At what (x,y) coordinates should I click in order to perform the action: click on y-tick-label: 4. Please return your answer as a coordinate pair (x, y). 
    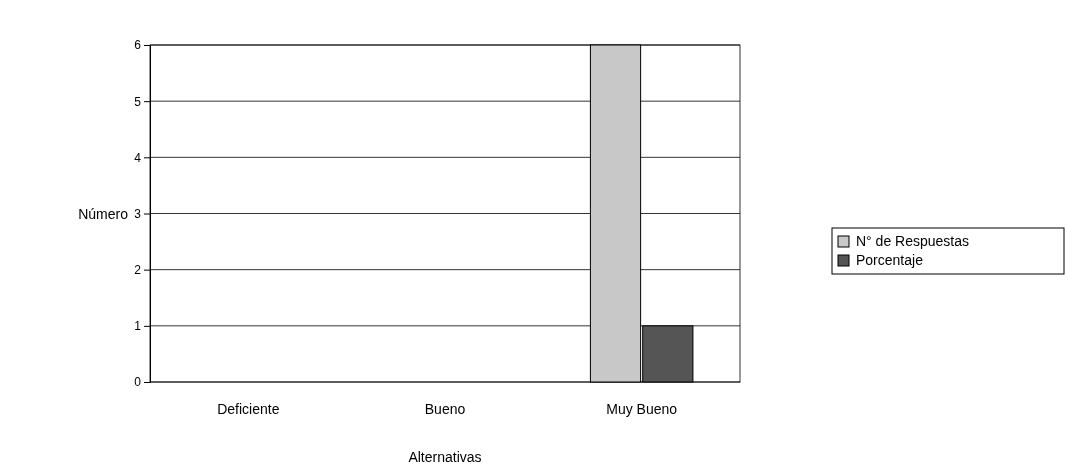
    Looking at the image, I should click on (138, 157).